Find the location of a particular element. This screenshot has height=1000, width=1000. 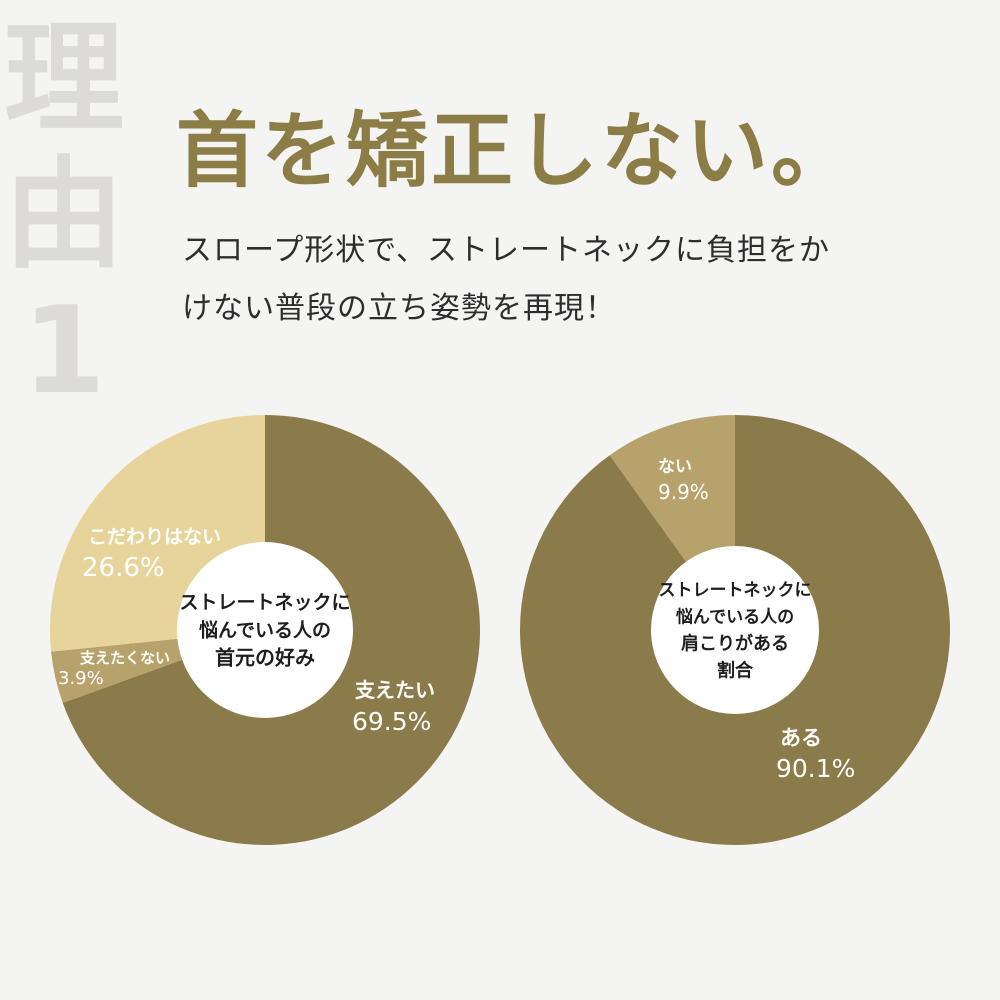

subtext-line-2: けない普段の立ち姿勢を再現！ is located at coordinates (399, 308).